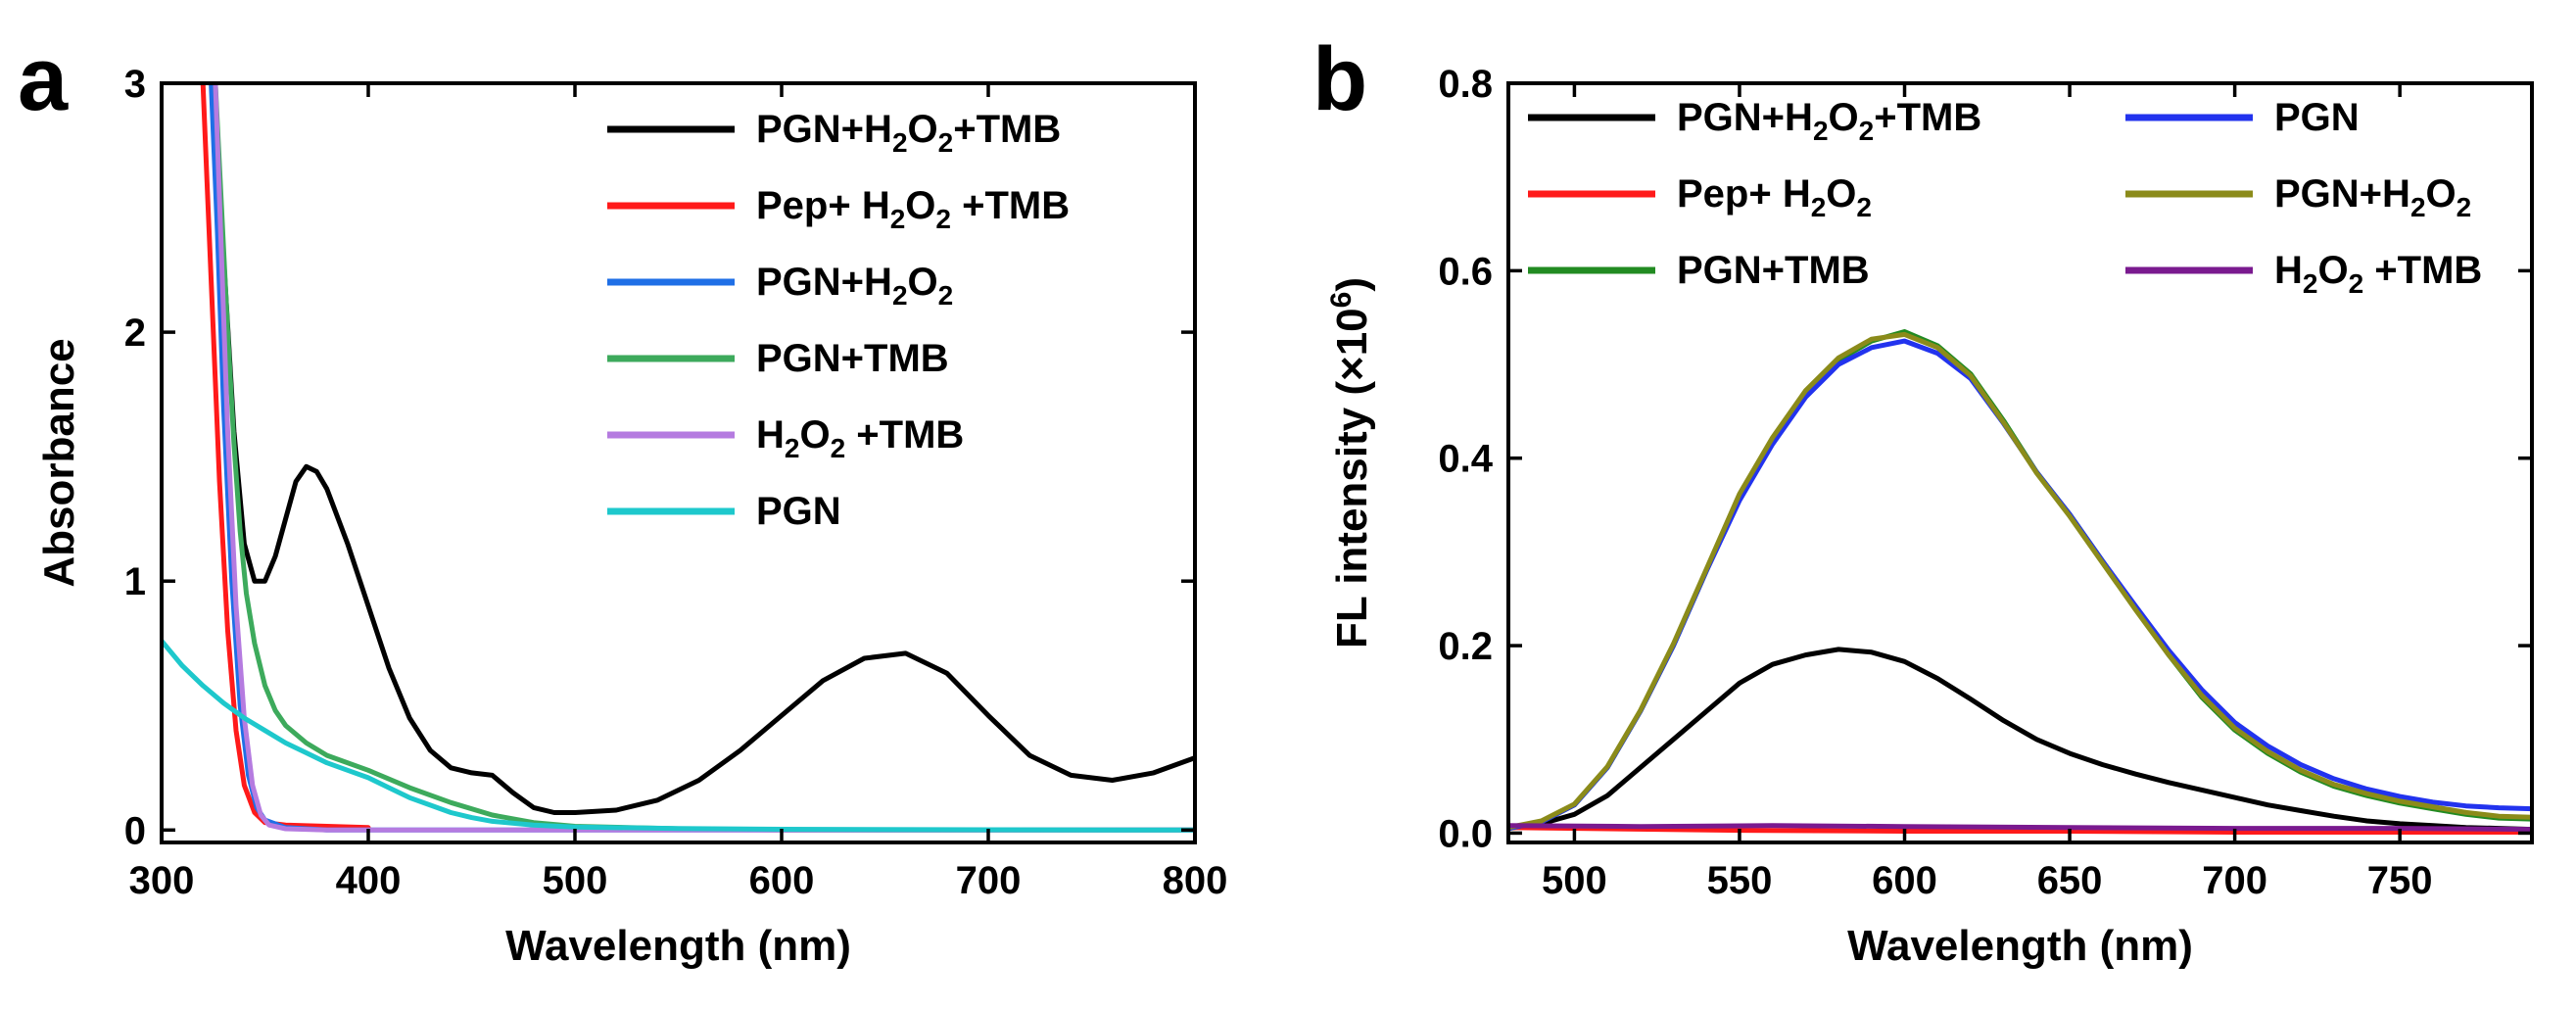 This screenshot has height=1009, width=2576. What do you see at coordinates (1339, 79) in the screenshot?
I see `panel-b-letter: b` at bounding box center [1339, 79].